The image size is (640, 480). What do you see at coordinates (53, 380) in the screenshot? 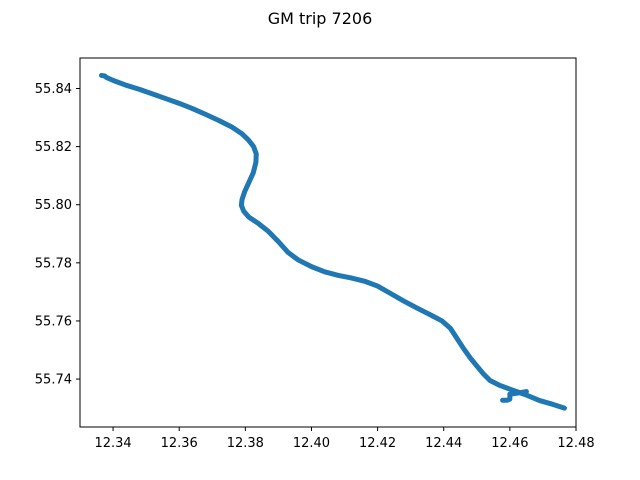
I see `y-tick-label: 55.74` at bounding box center [53, 380].